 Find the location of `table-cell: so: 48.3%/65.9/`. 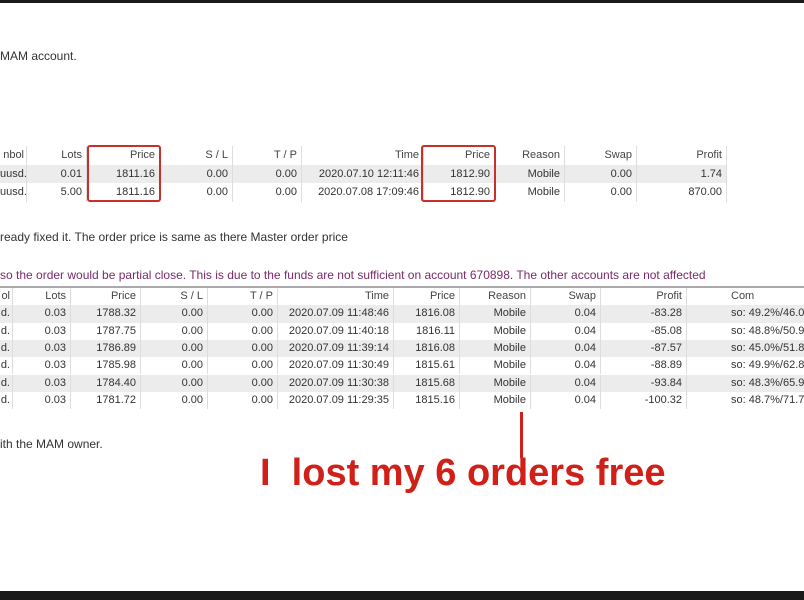

table-cell: so: 48.3%/65.9/ is located at coordinates (767, 382).